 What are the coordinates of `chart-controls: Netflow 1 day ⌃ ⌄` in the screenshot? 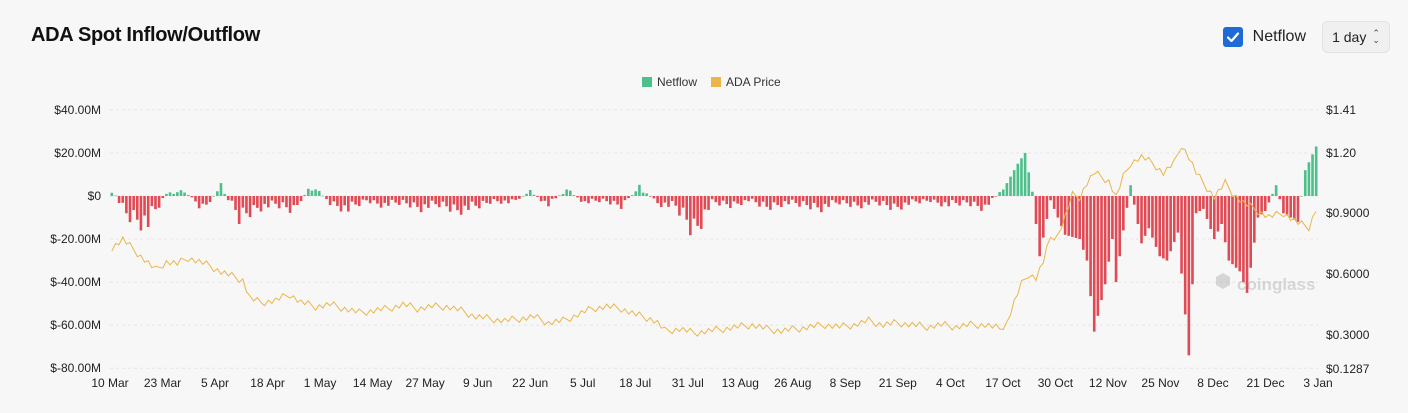 It's located at (1306, 37).